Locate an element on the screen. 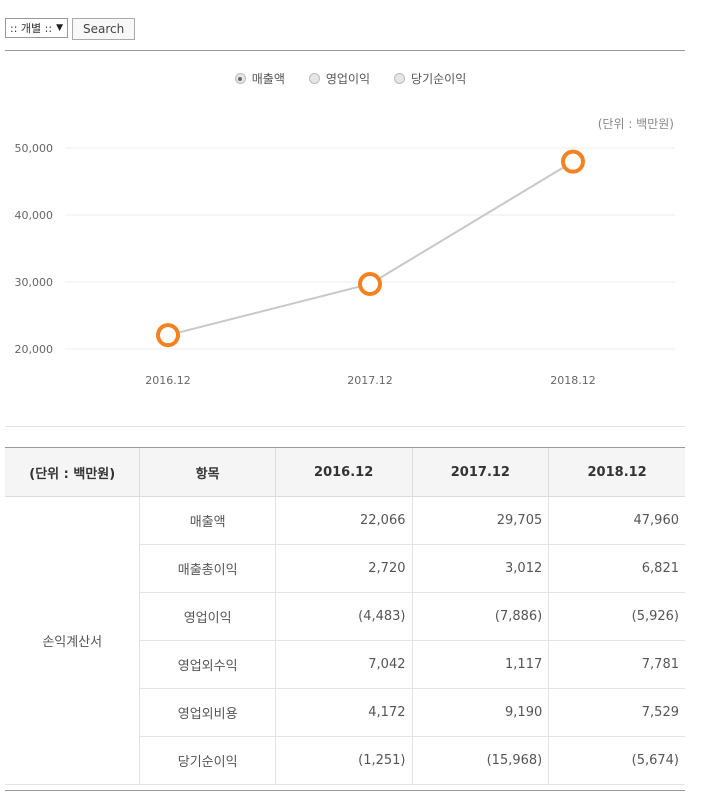 This screenshot has height=795, width=701. header-year: 2017.12 is located at coordinates (480, 472).